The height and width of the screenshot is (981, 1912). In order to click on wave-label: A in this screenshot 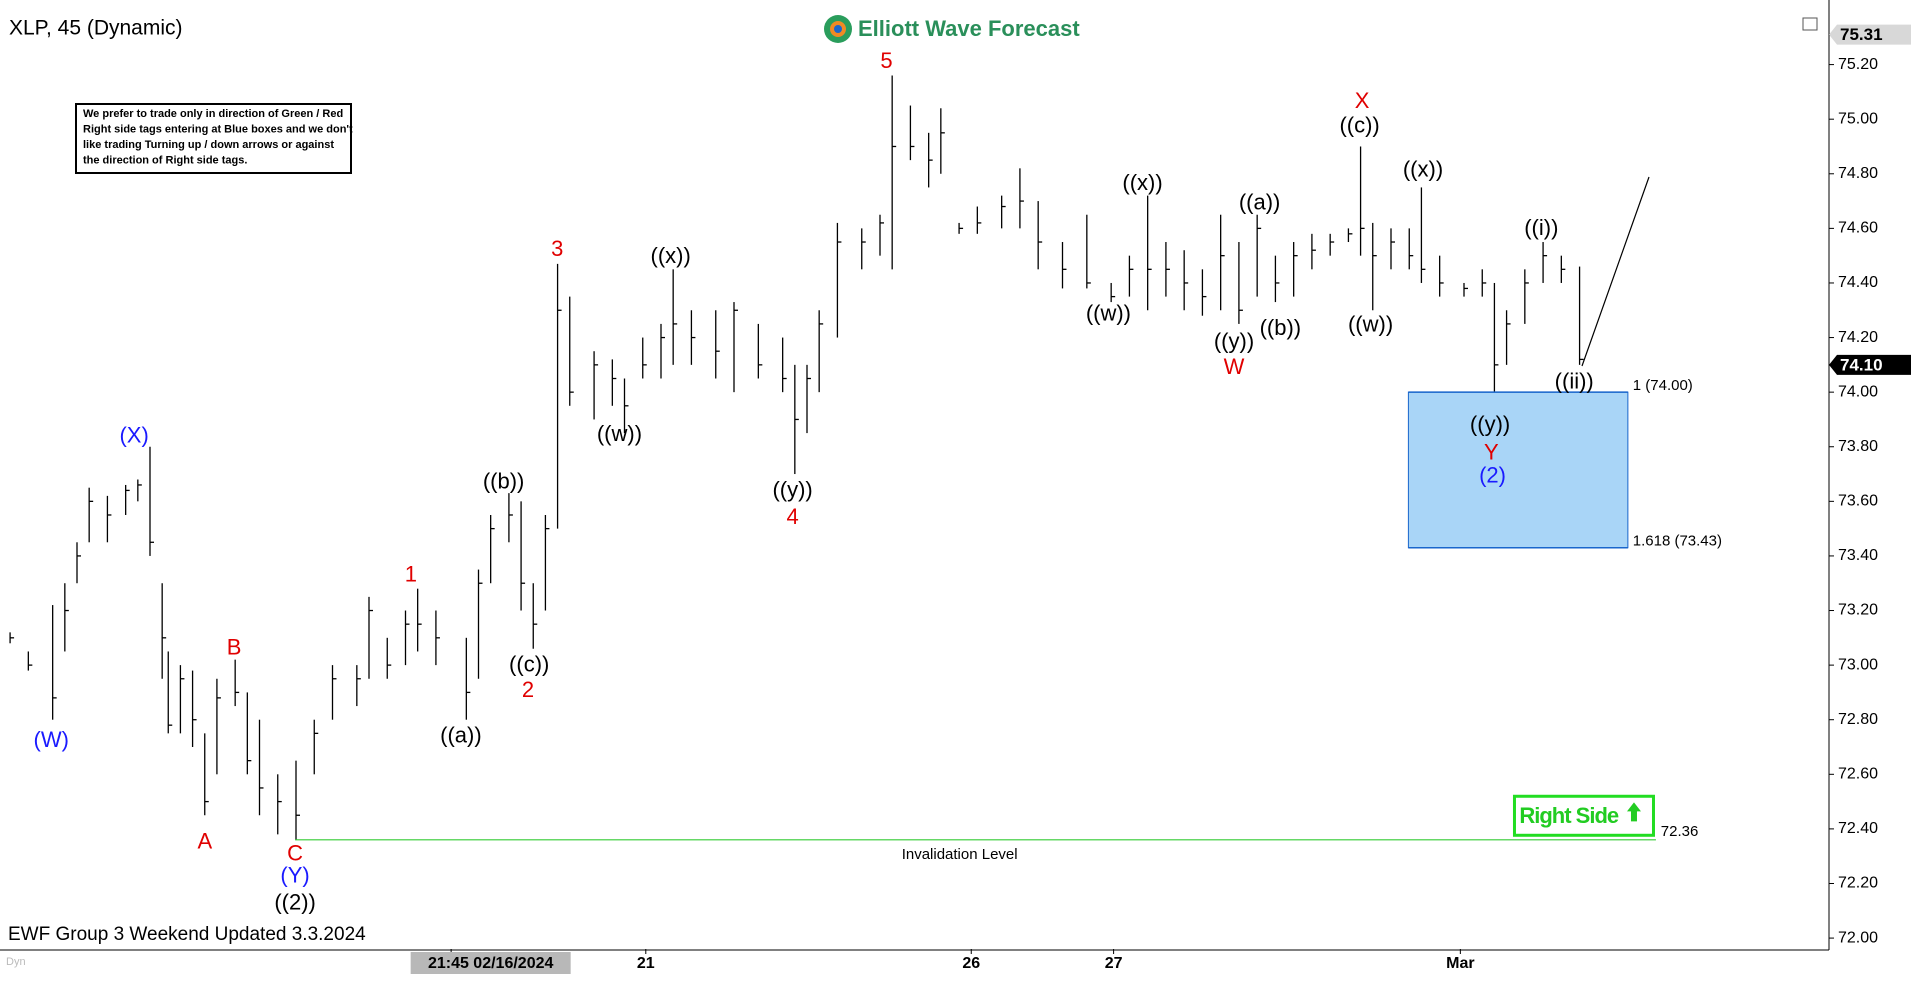, I will do `click(205, 840)`.